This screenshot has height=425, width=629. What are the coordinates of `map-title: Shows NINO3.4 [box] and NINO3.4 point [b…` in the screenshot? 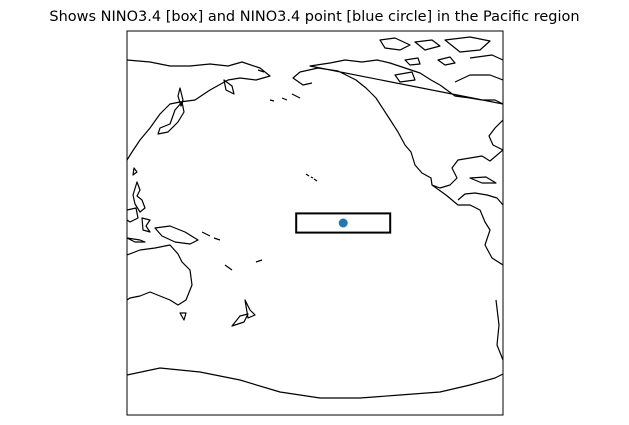 It's located at (314, 17).